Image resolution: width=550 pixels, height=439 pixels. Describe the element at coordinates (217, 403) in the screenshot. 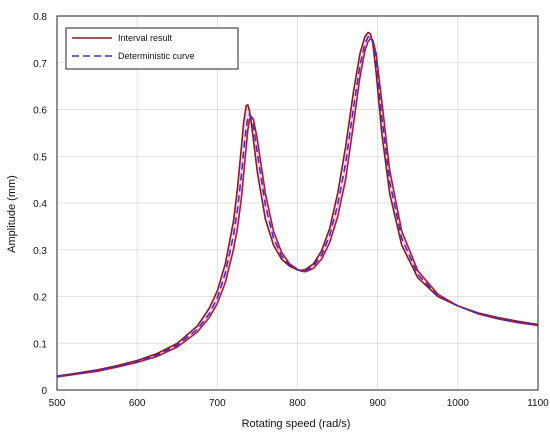

I see `x-tick-label: 700` at that location.